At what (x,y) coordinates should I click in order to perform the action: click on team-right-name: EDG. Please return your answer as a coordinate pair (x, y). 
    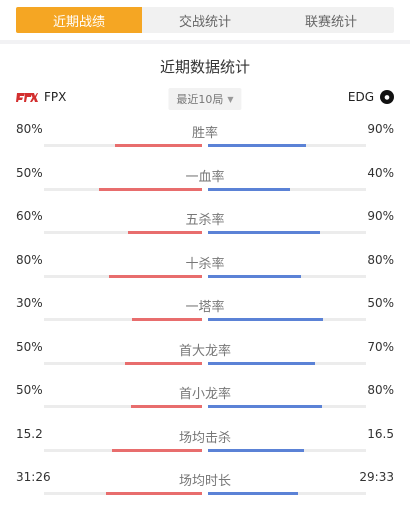
    Looking at the image, I should click on (360, 97).